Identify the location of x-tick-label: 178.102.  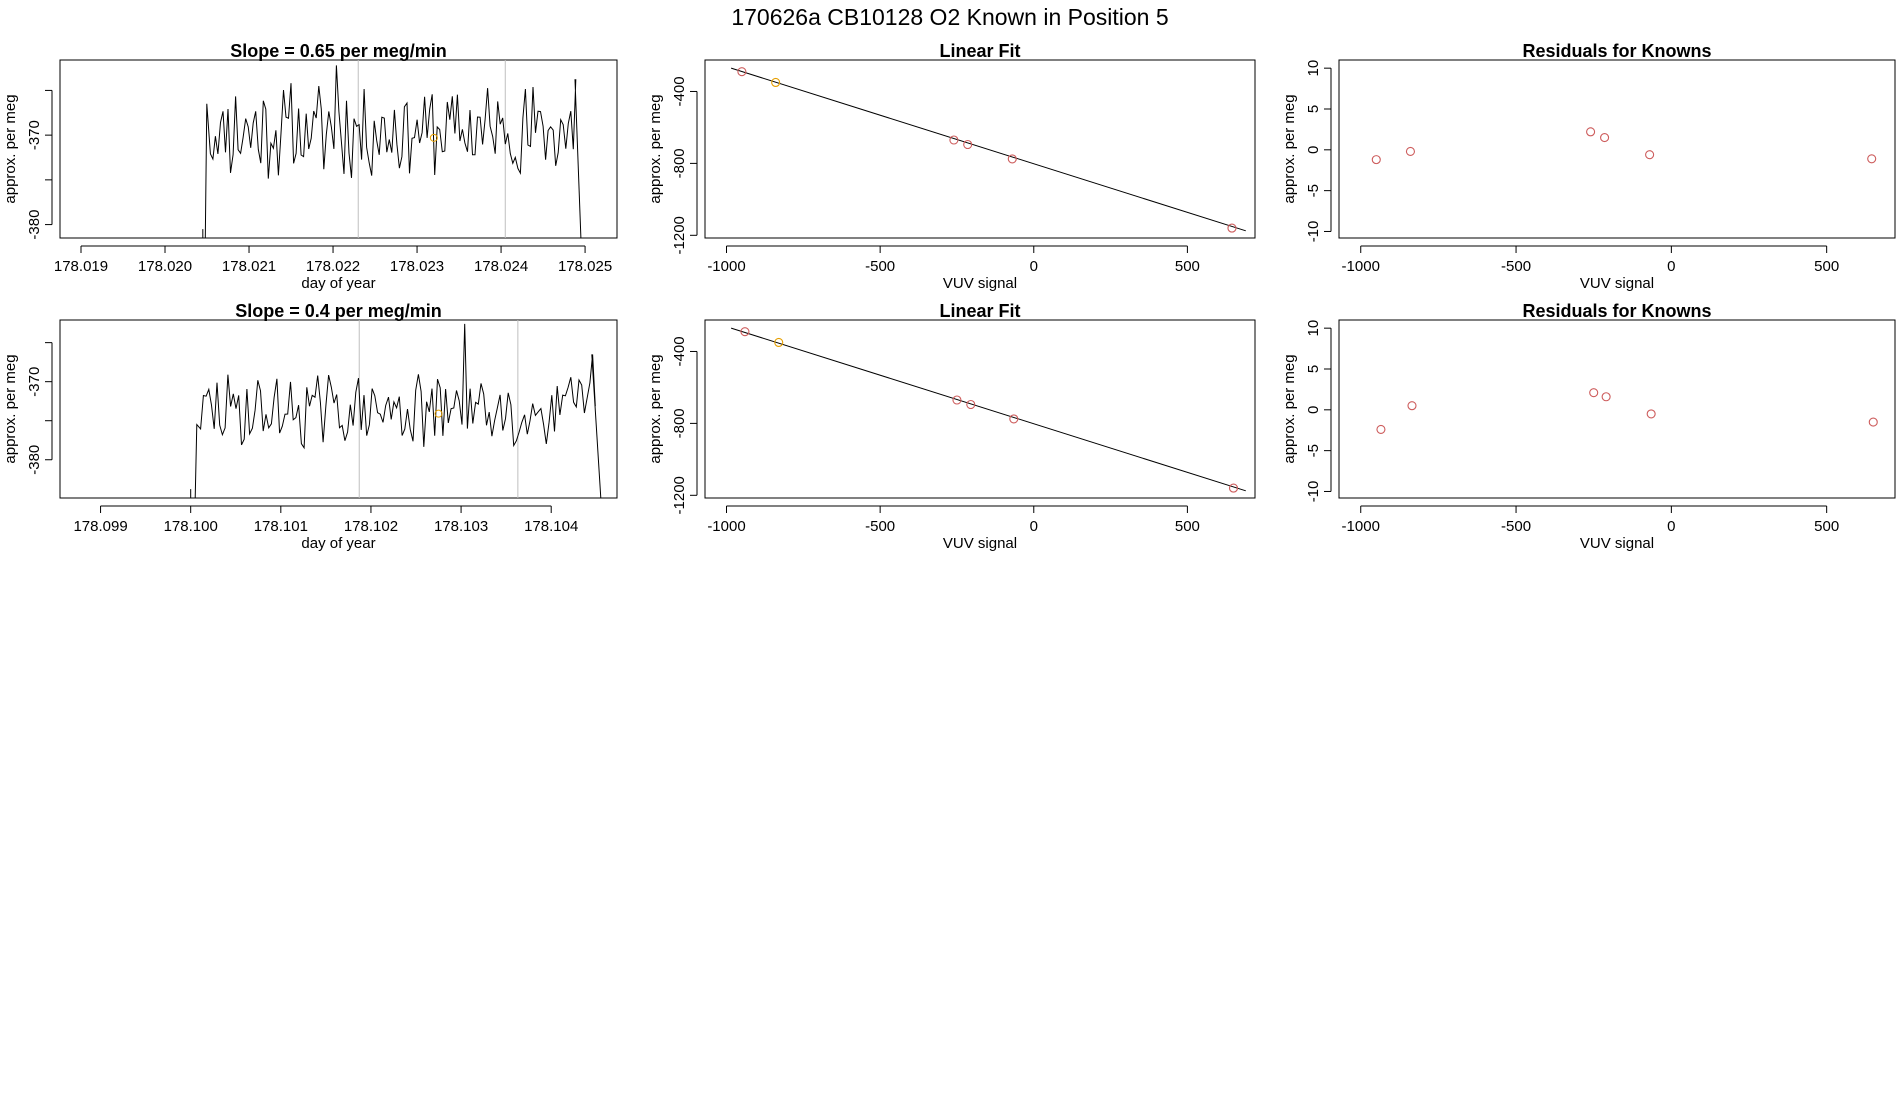
(371, 526).